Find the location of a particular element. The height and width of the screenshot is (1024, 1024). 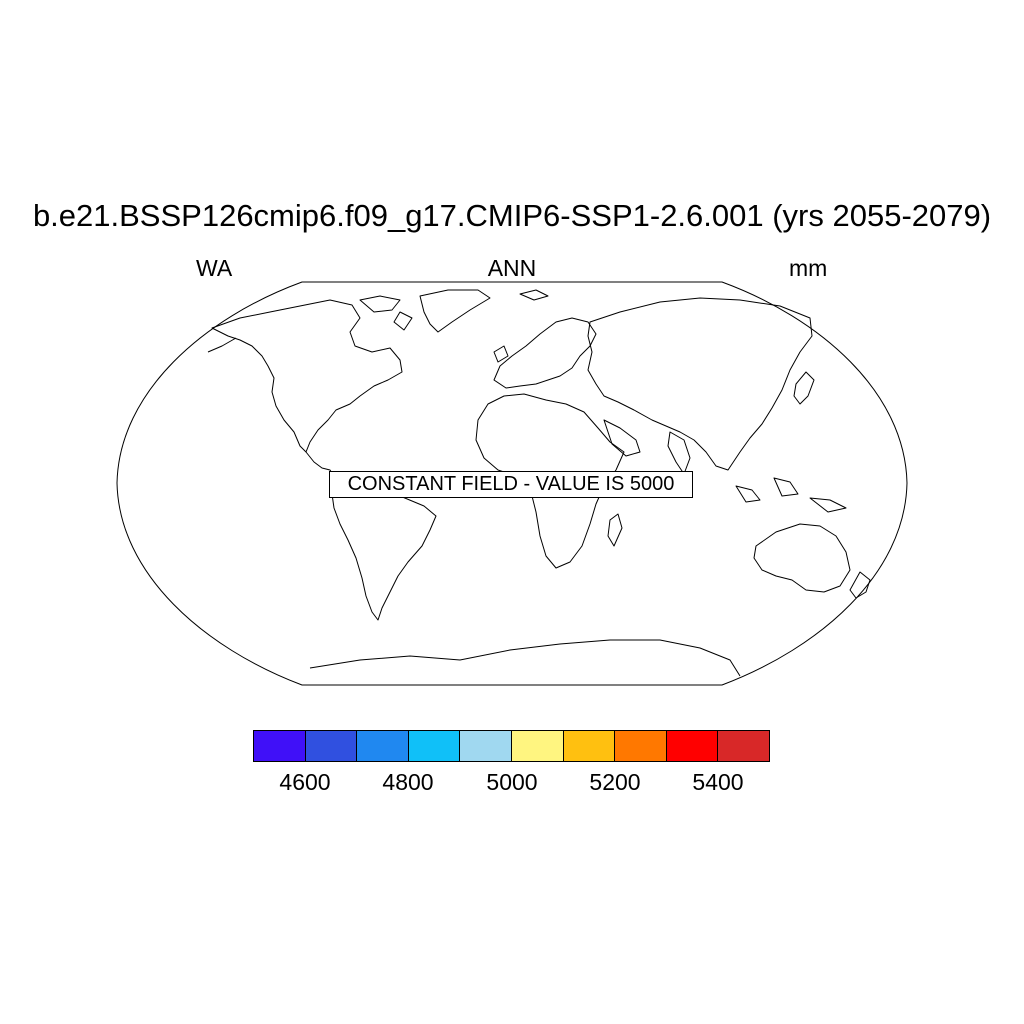

season-label: ANN is located at coordinates (512, 268).